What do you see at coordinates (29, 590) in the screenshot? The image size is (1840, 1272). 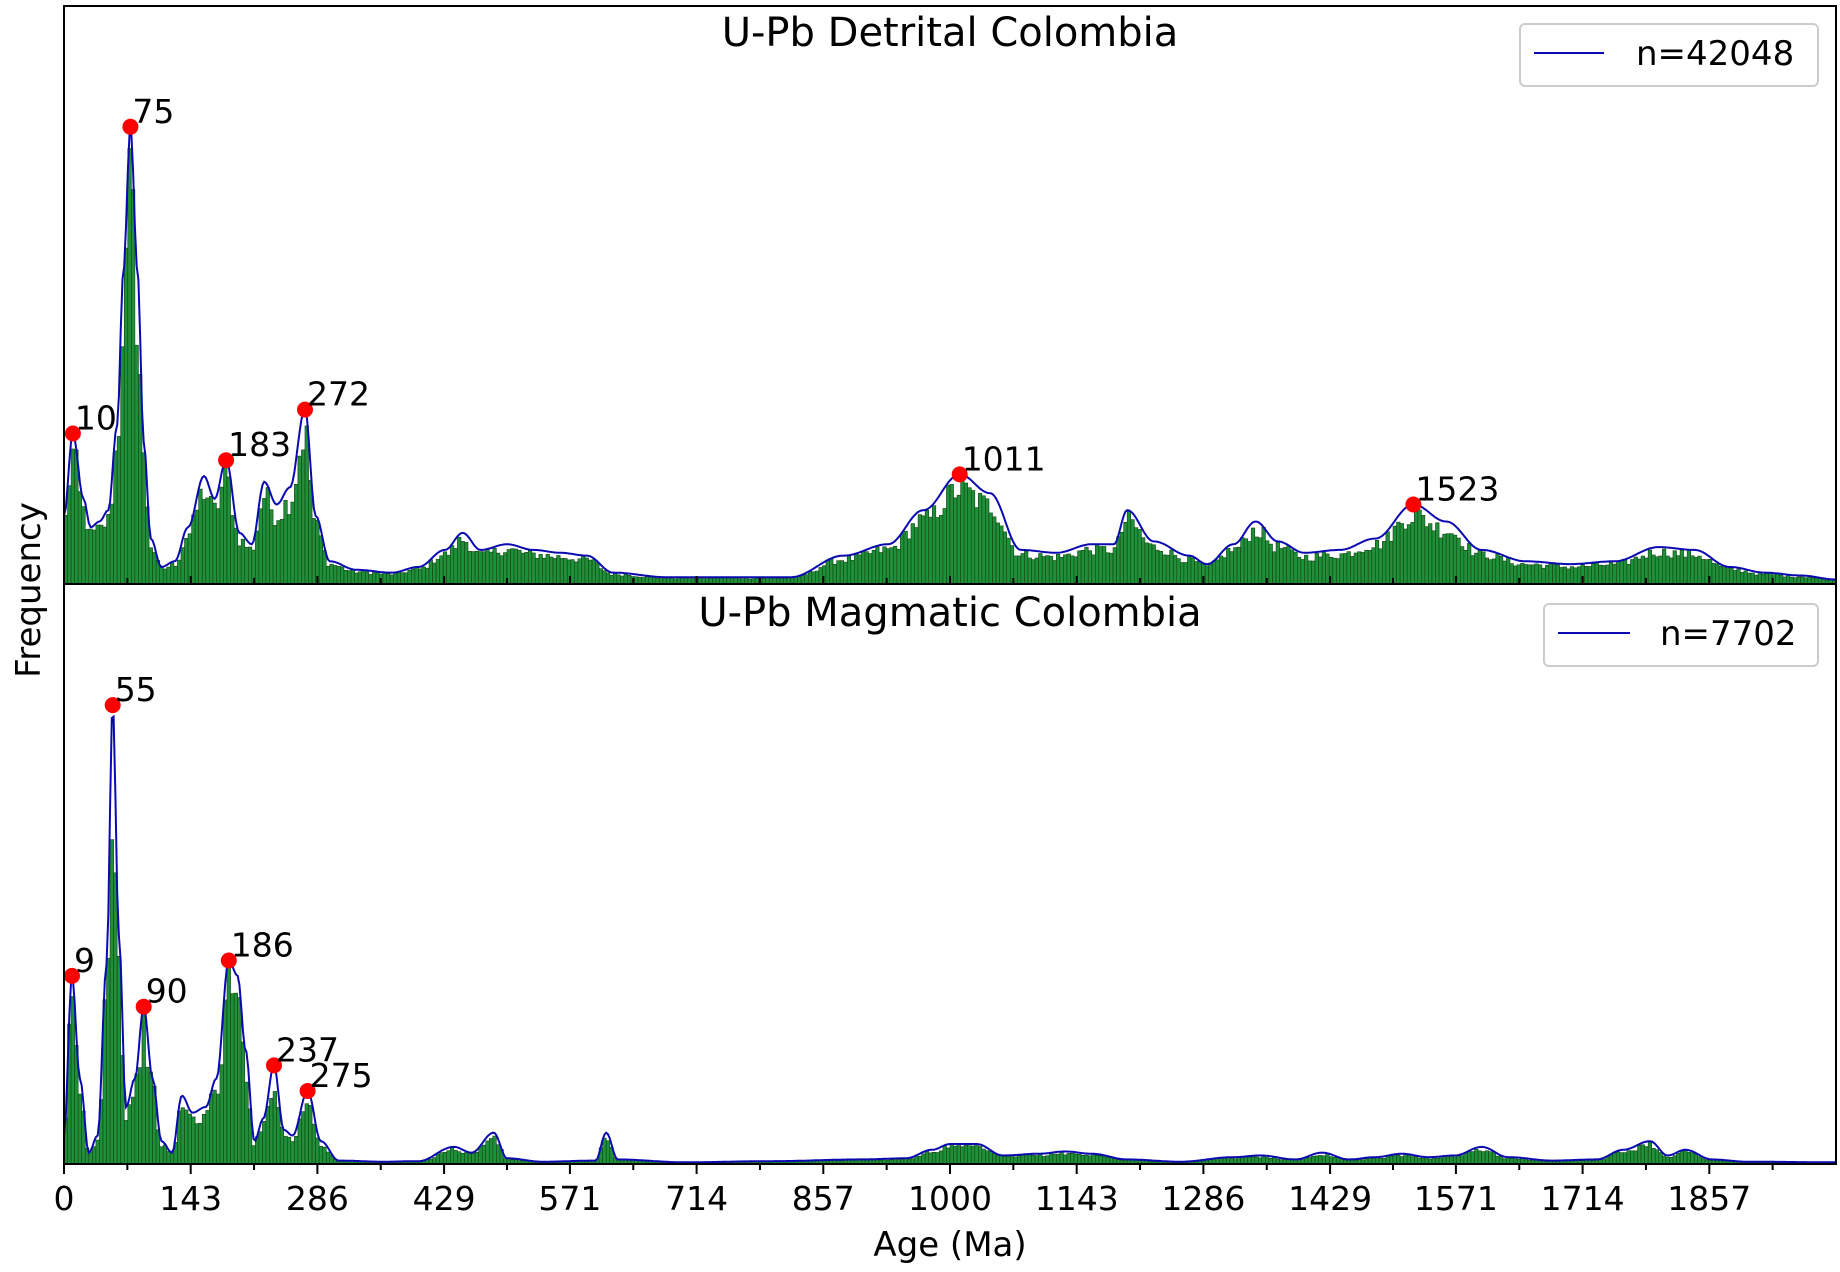 I see `y-axis-label: Frequency` at bounding box center [29, 590].